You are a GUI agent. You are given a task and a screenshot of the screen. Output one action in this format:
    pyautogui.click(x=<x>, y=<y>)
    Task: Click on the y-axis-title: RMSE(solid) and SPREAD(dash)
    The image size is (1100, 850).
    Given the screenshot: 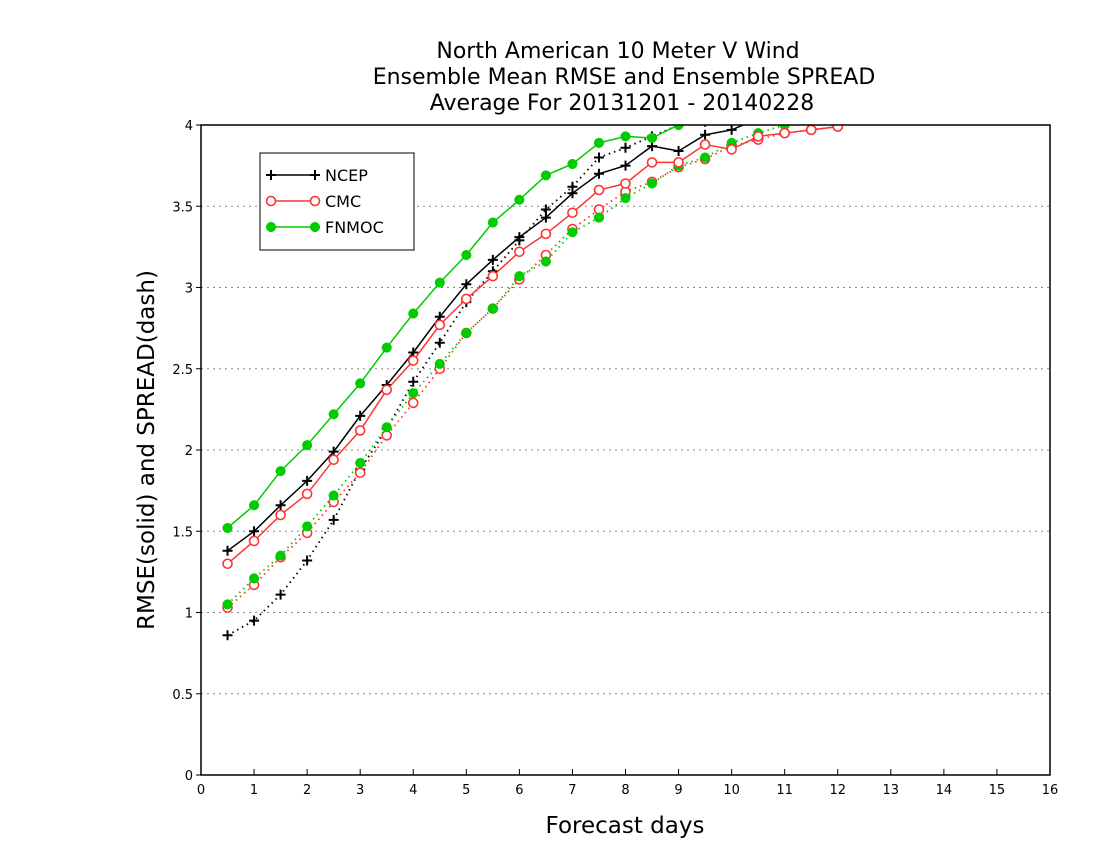 What is the action you would take?
    pyautogui.click(x=147, y=450)
    